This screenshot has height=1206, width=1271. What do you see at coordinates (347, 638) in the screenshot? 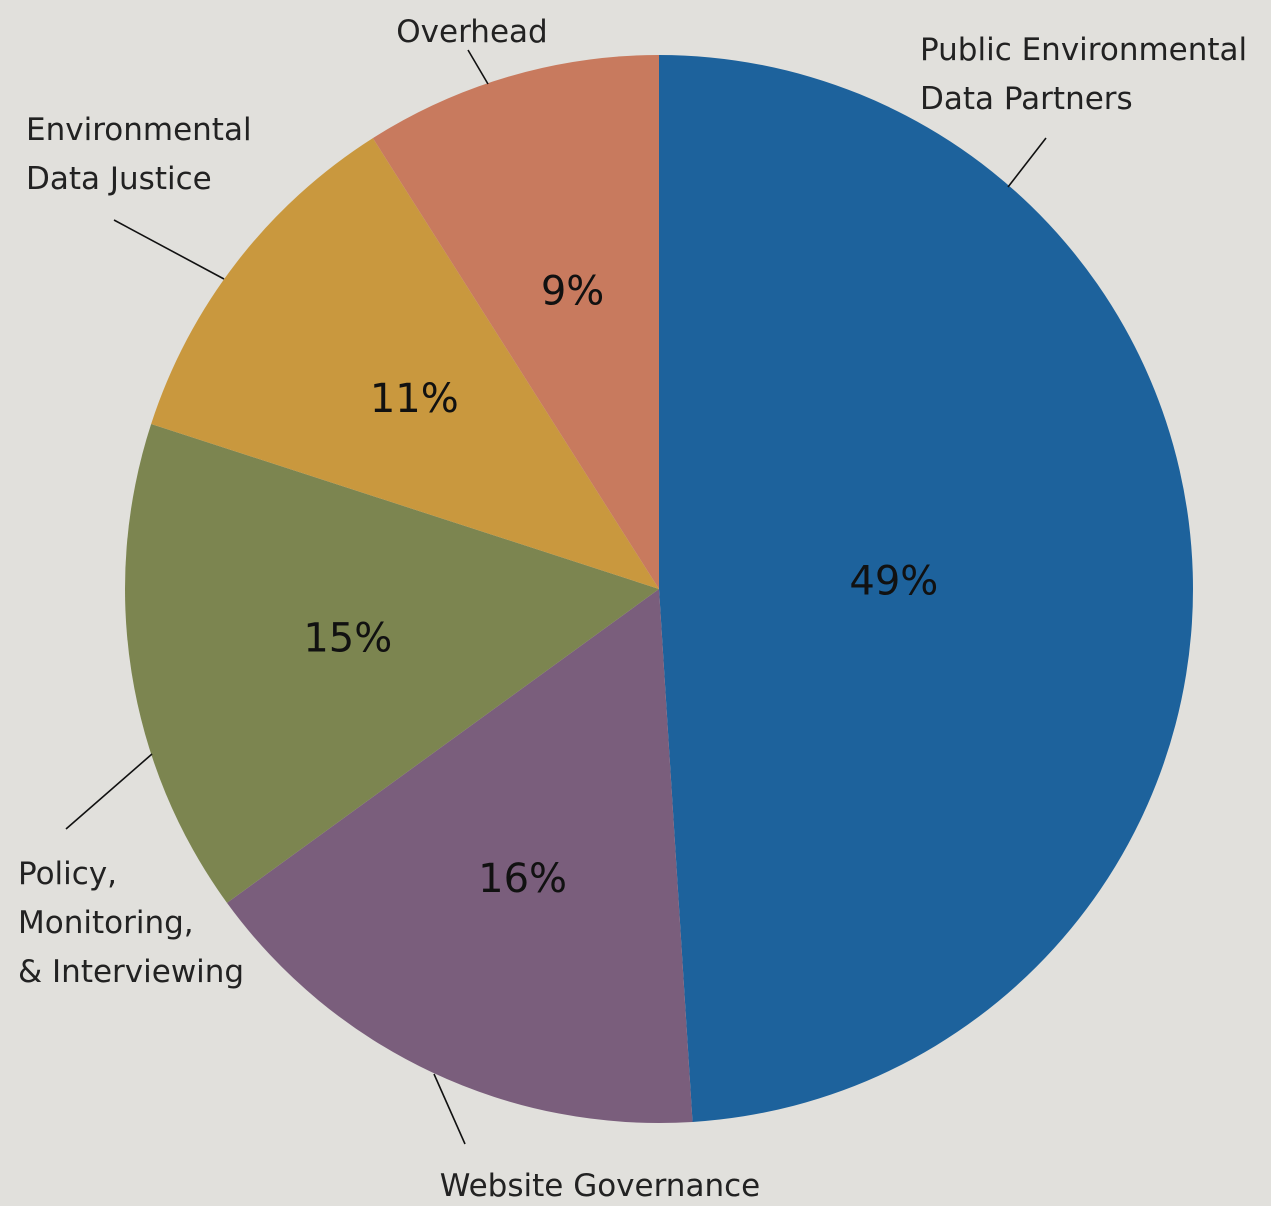
I see `slice-percent-label: 15%` at bounding box center [347, 638].